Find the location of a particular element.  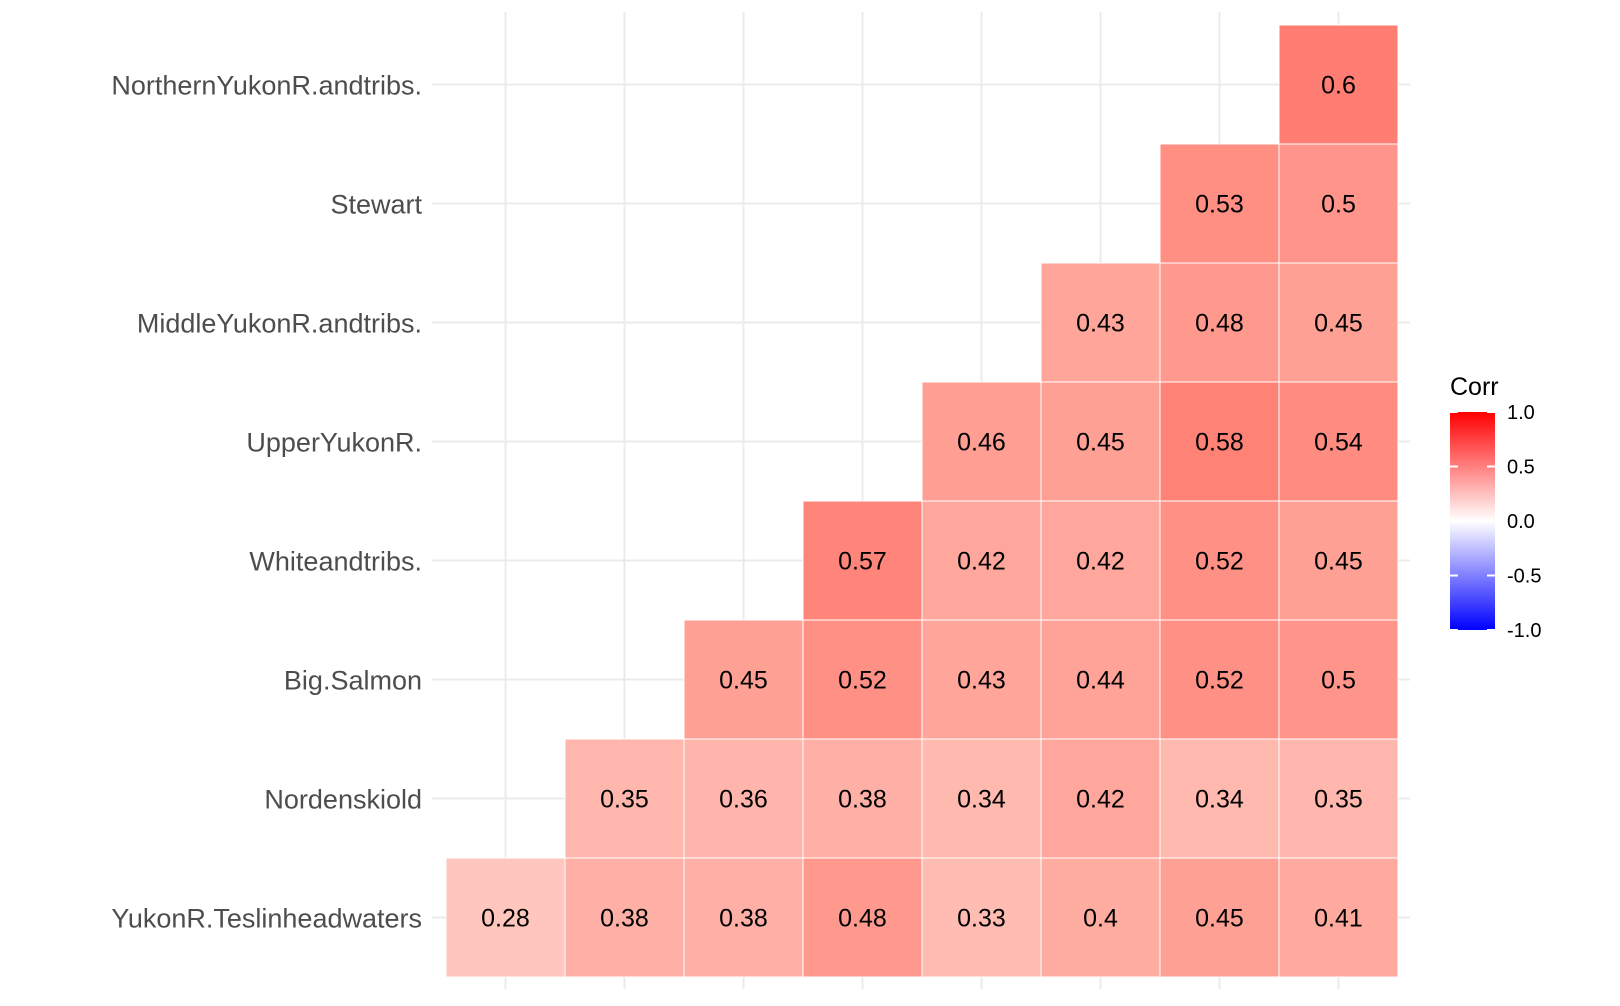

y-axis-label: Stewart is located at coordinates (376, 205).